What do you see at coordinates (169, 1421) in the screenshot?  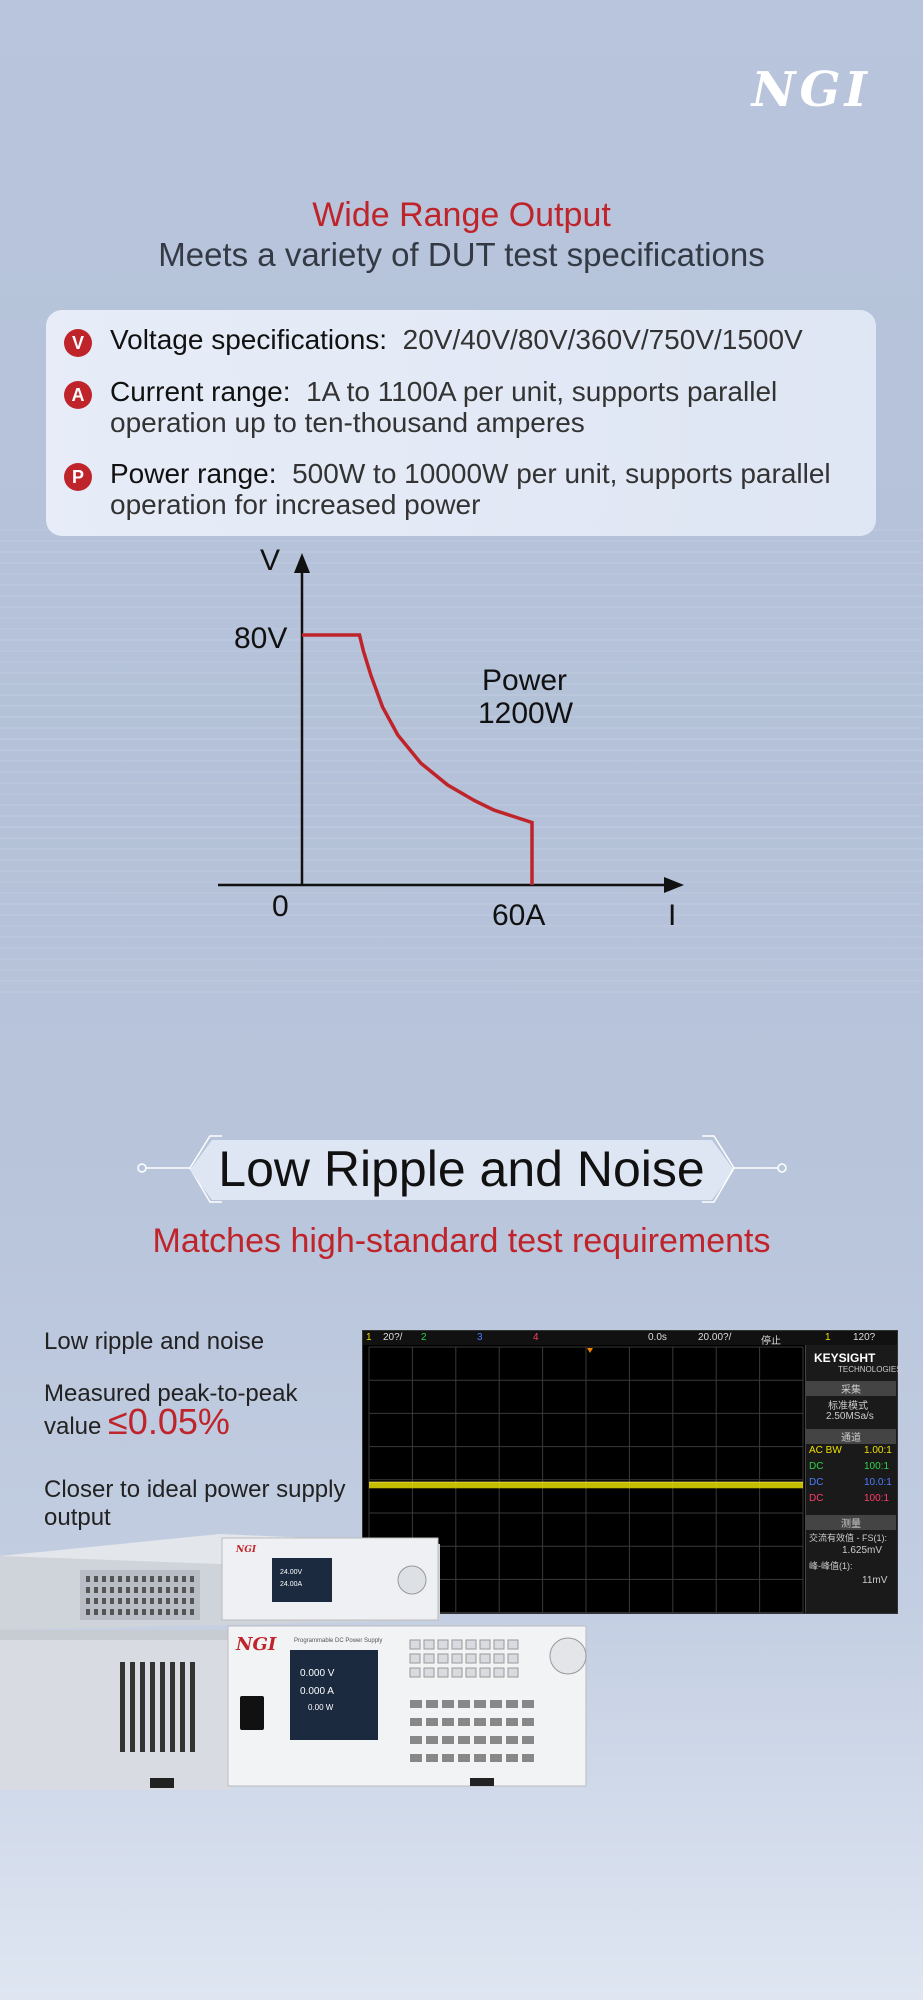 I see `ripple-highlight: ≤0.05%` at bounding box center [169, 1421].